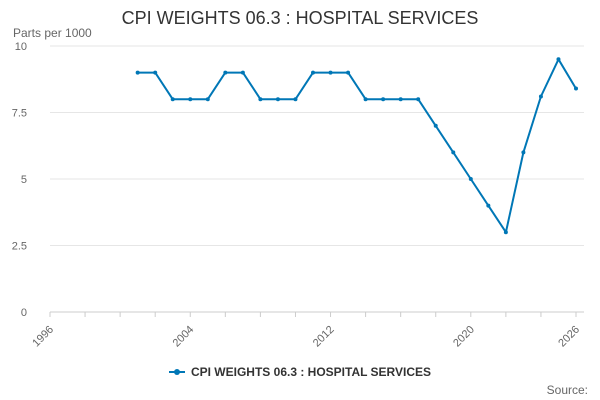  Describe the element at coordinates (324, 337) in the screenshot. I see `x-tick-label: 2012` at that location.